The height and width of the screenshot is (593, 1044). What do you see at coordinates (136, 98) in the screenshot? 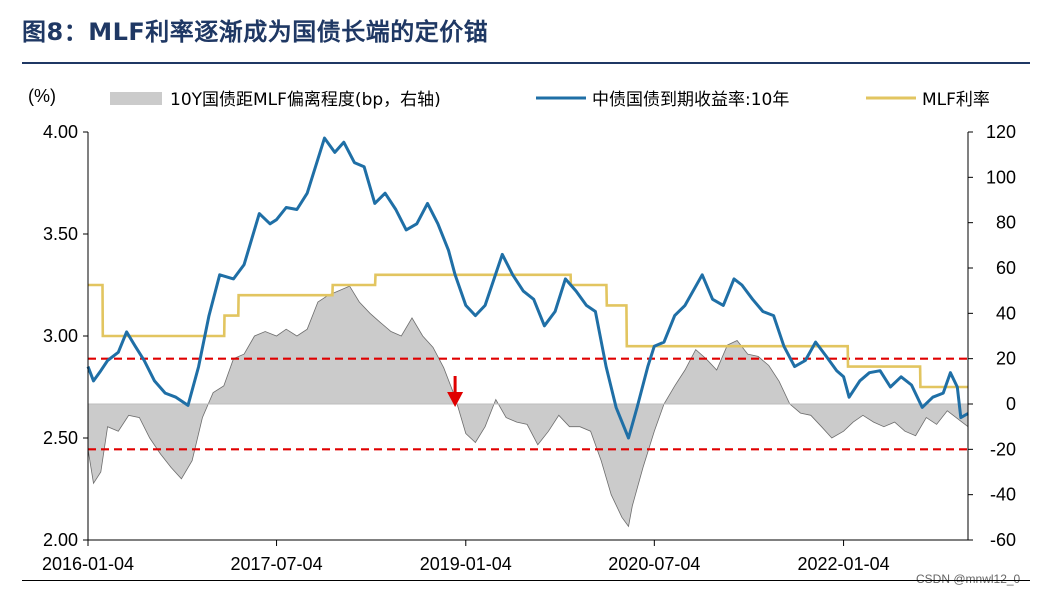
I see `legend-swatch-spread` at bounding box center [136, 98].